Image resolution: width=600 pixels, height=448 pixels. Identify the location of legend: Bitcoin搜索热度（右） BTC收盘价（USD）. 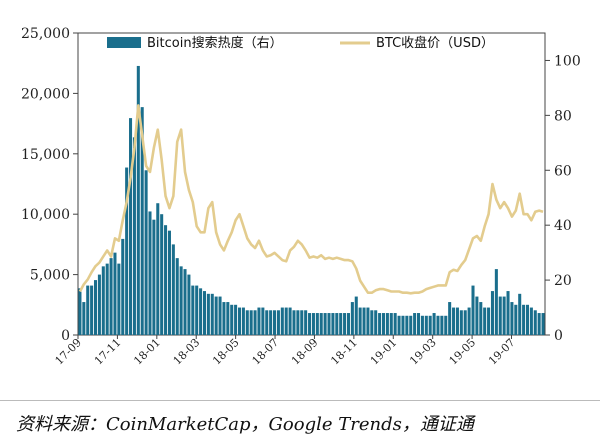
(300, 43).